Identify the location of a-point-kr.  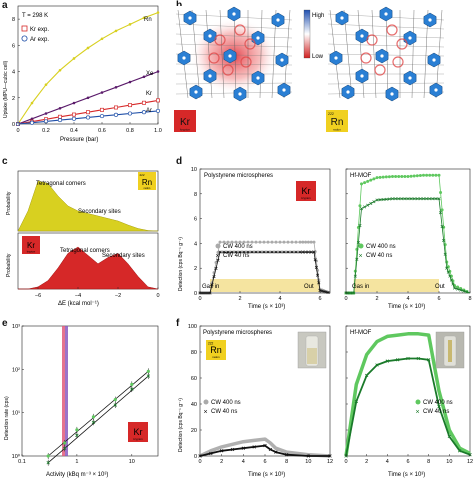
(88, 112).